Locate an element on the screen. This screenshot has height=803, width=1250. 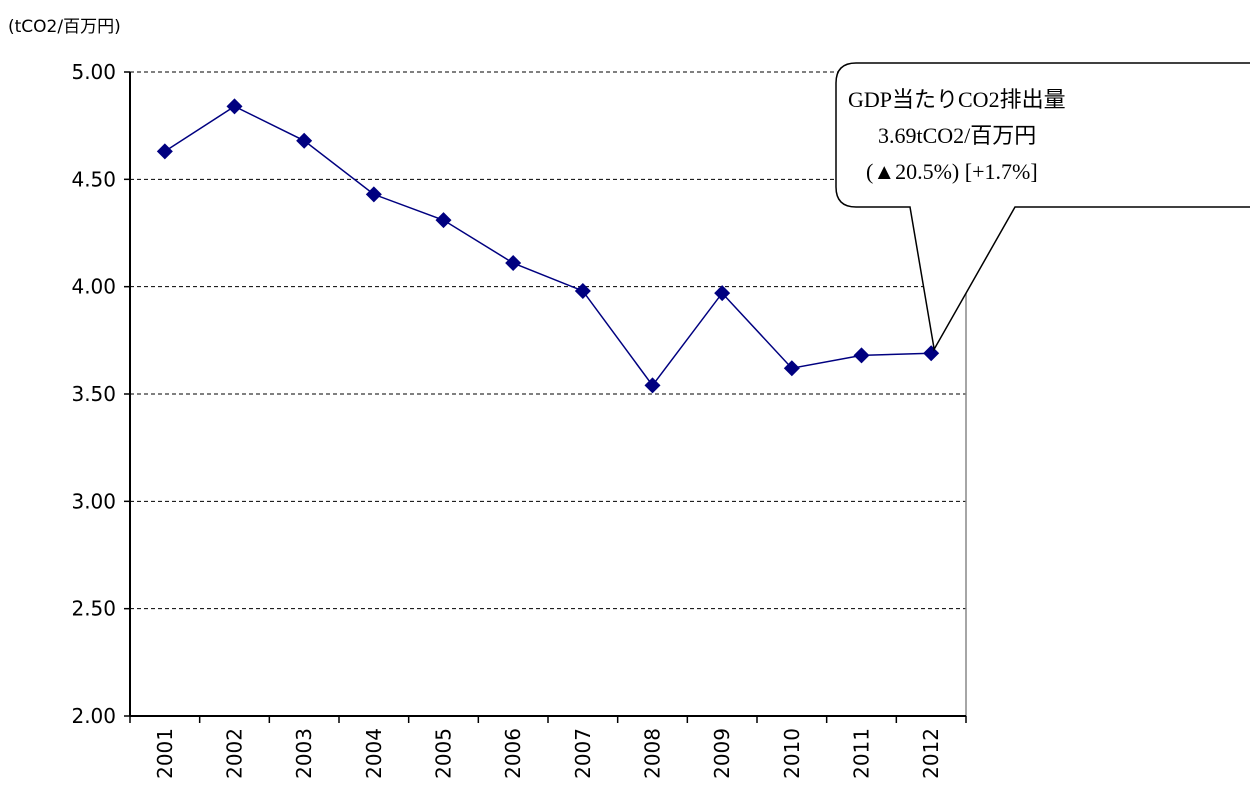
x-tick-label: 2012 is located at coordinates (931, 753).